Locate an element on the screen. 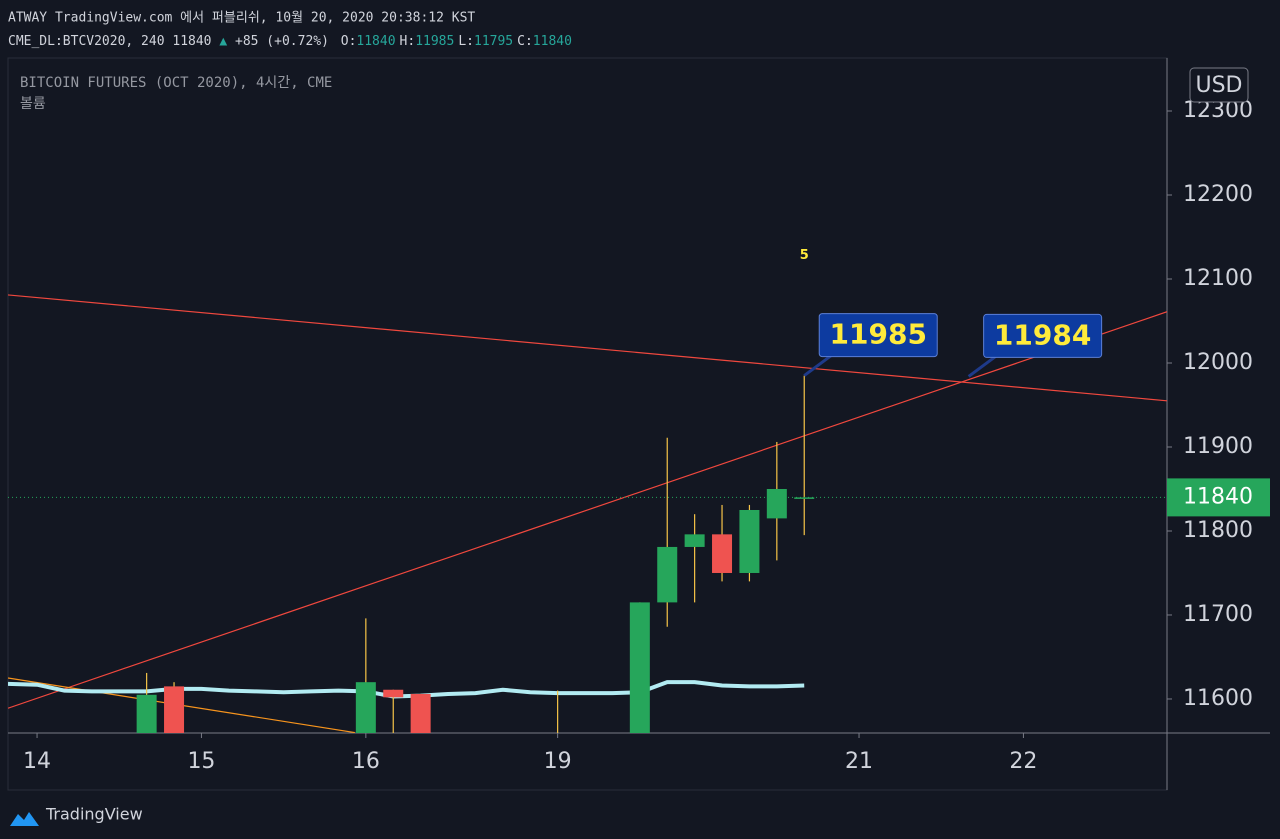 The image size is (1280, 839). ohlc-label: H: is located at coordinates (408, 41).